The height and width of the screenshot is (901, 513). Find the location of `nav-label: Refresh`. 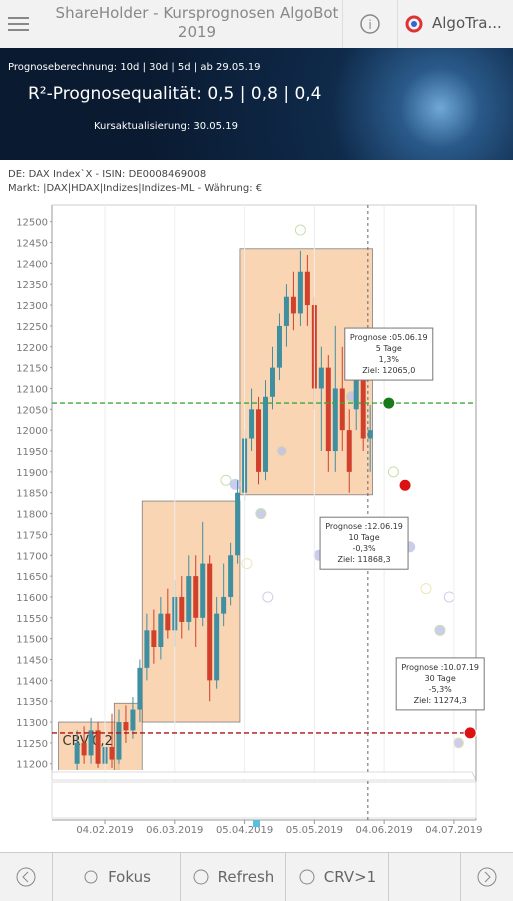

nav-label: Refresh is located at coordinates (246, 877).